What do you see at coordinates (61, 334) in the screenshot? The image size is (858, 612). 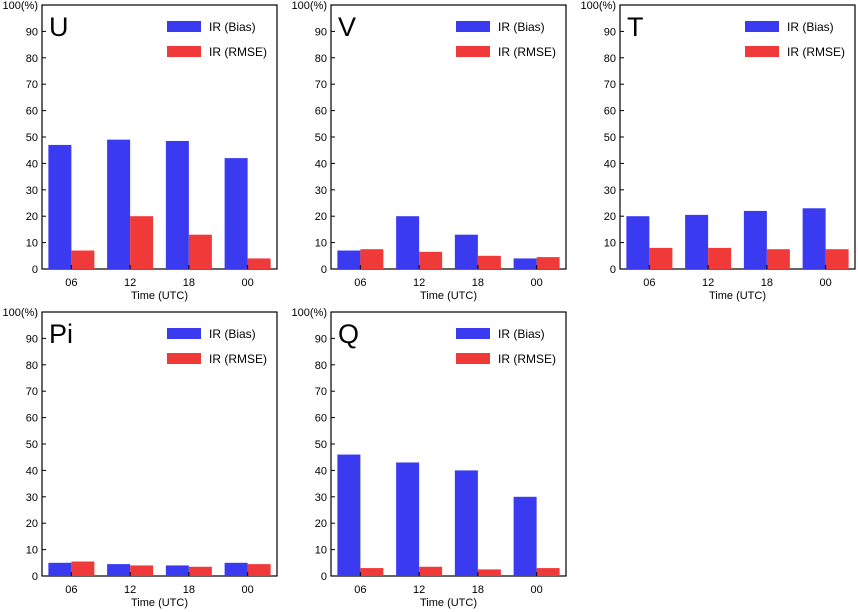 I see `panel-label: Pi` at bounding box center [61, 334].